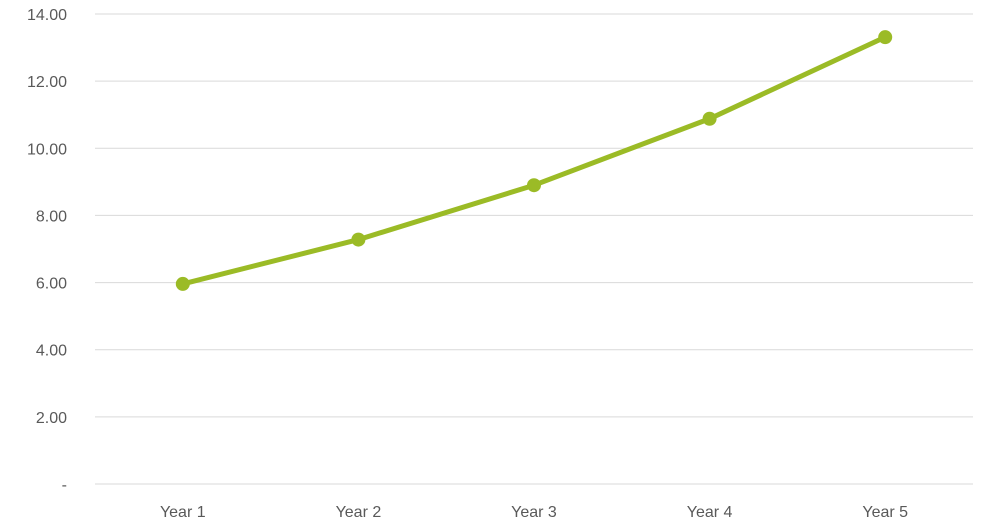  I want to click on y-tick-label: 4.00, so click(51, 351).